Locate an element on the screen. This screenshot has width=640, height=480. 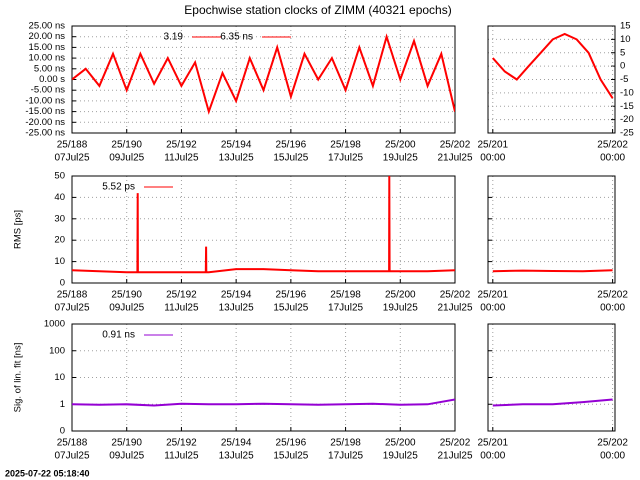
y-tick-label: 40 is located at coordinates (59, 197).